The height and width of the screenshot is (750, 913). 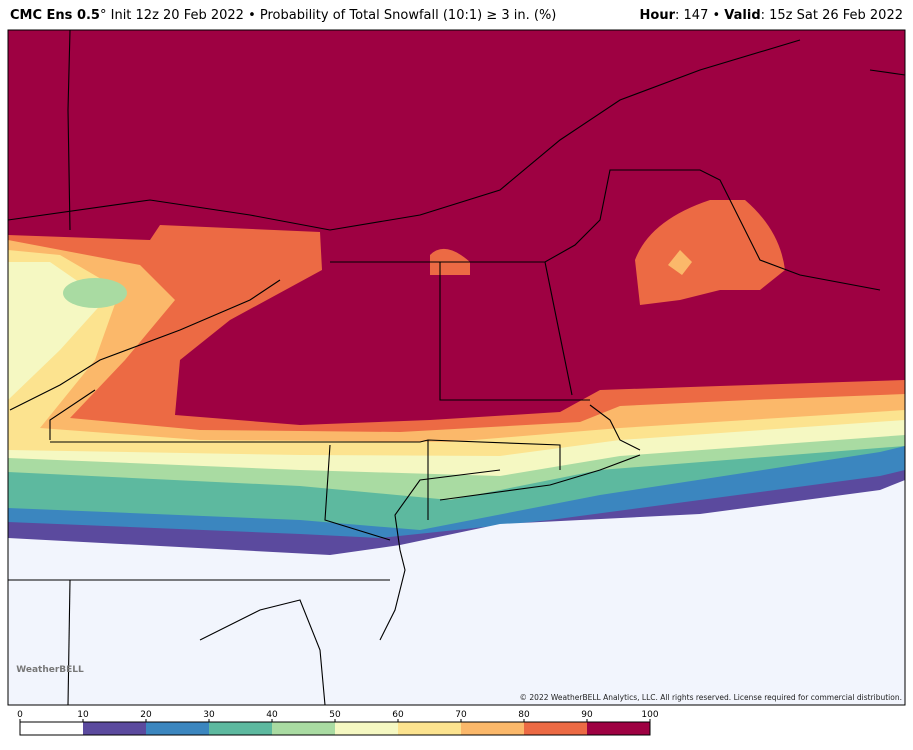 I want to click on colorbar-tick-label: 0, so click(x=20, y=715).